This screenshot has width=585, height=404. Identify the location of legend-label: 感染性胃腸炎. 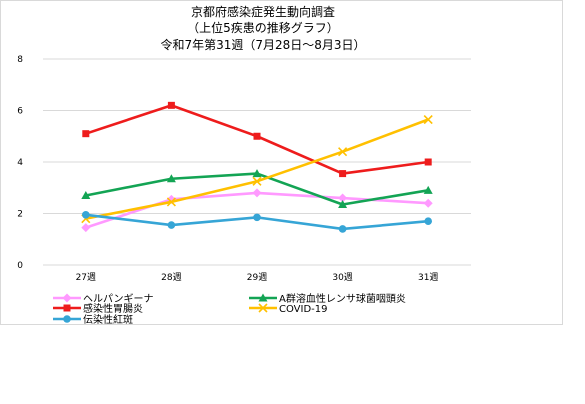
(113, 308).